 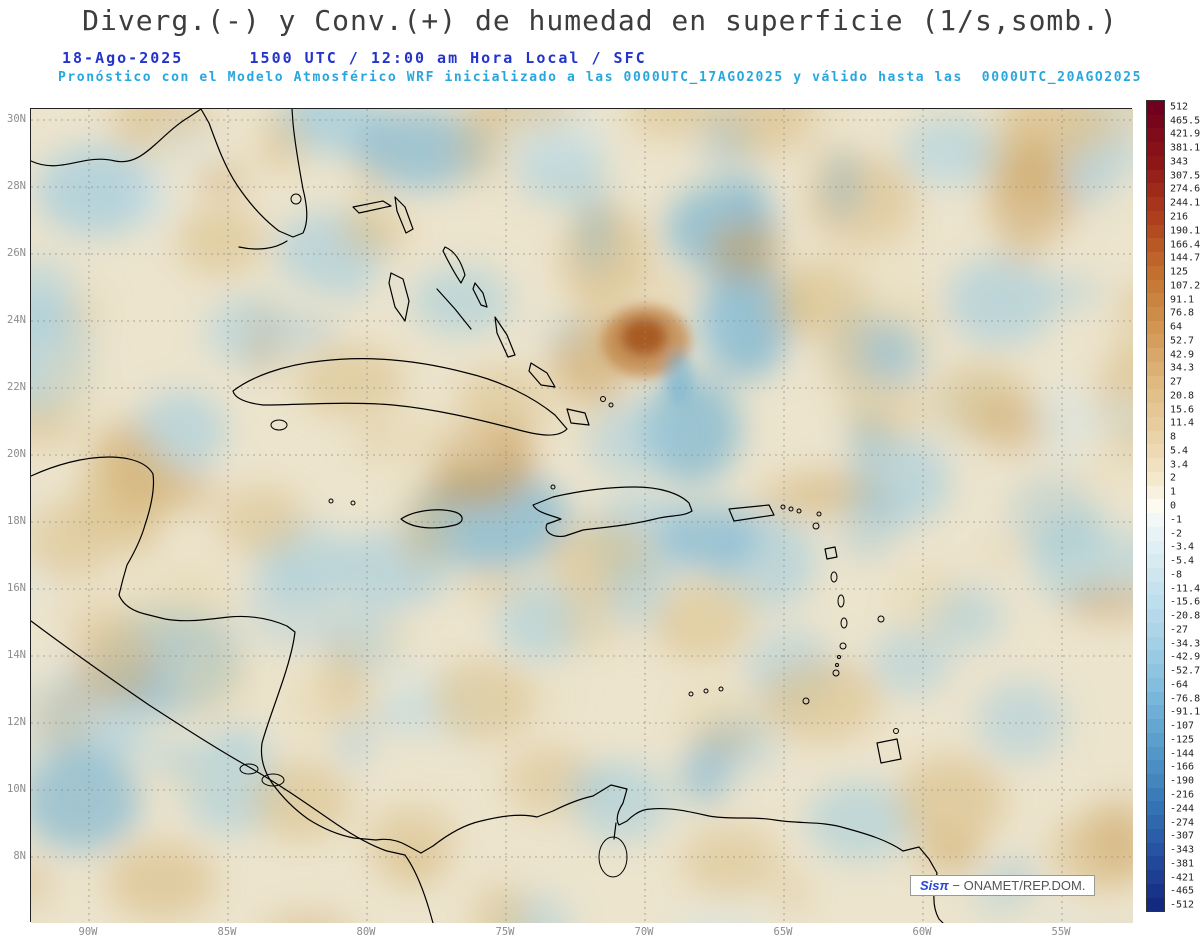 I want to click on colorbar-tick-label: -1, so click(x=1176, y=520).